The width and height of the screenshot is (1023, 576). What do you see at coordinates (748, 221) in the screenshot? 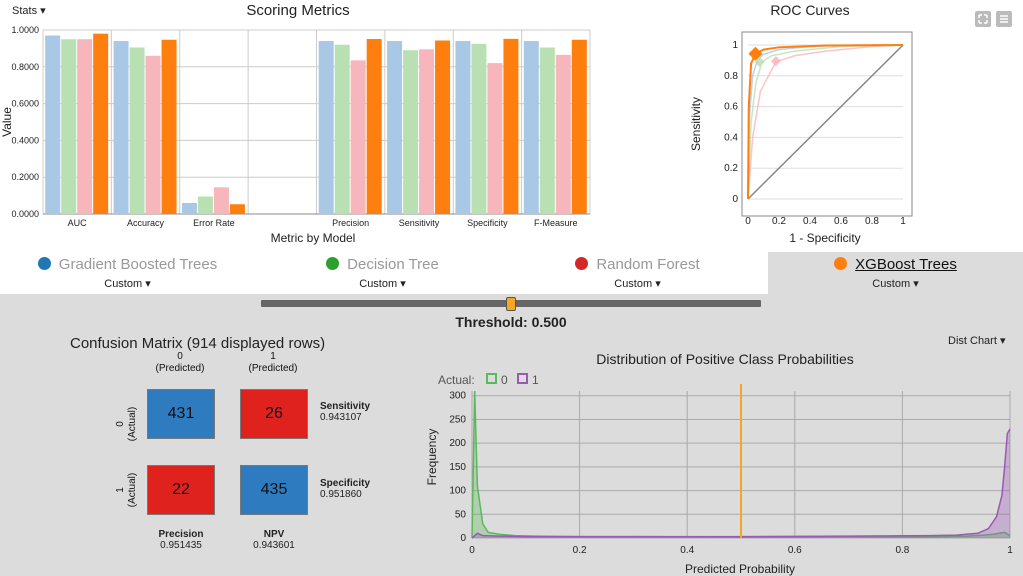
I see `roc-x-tick-label: 0` at bounding box center [748, 221].